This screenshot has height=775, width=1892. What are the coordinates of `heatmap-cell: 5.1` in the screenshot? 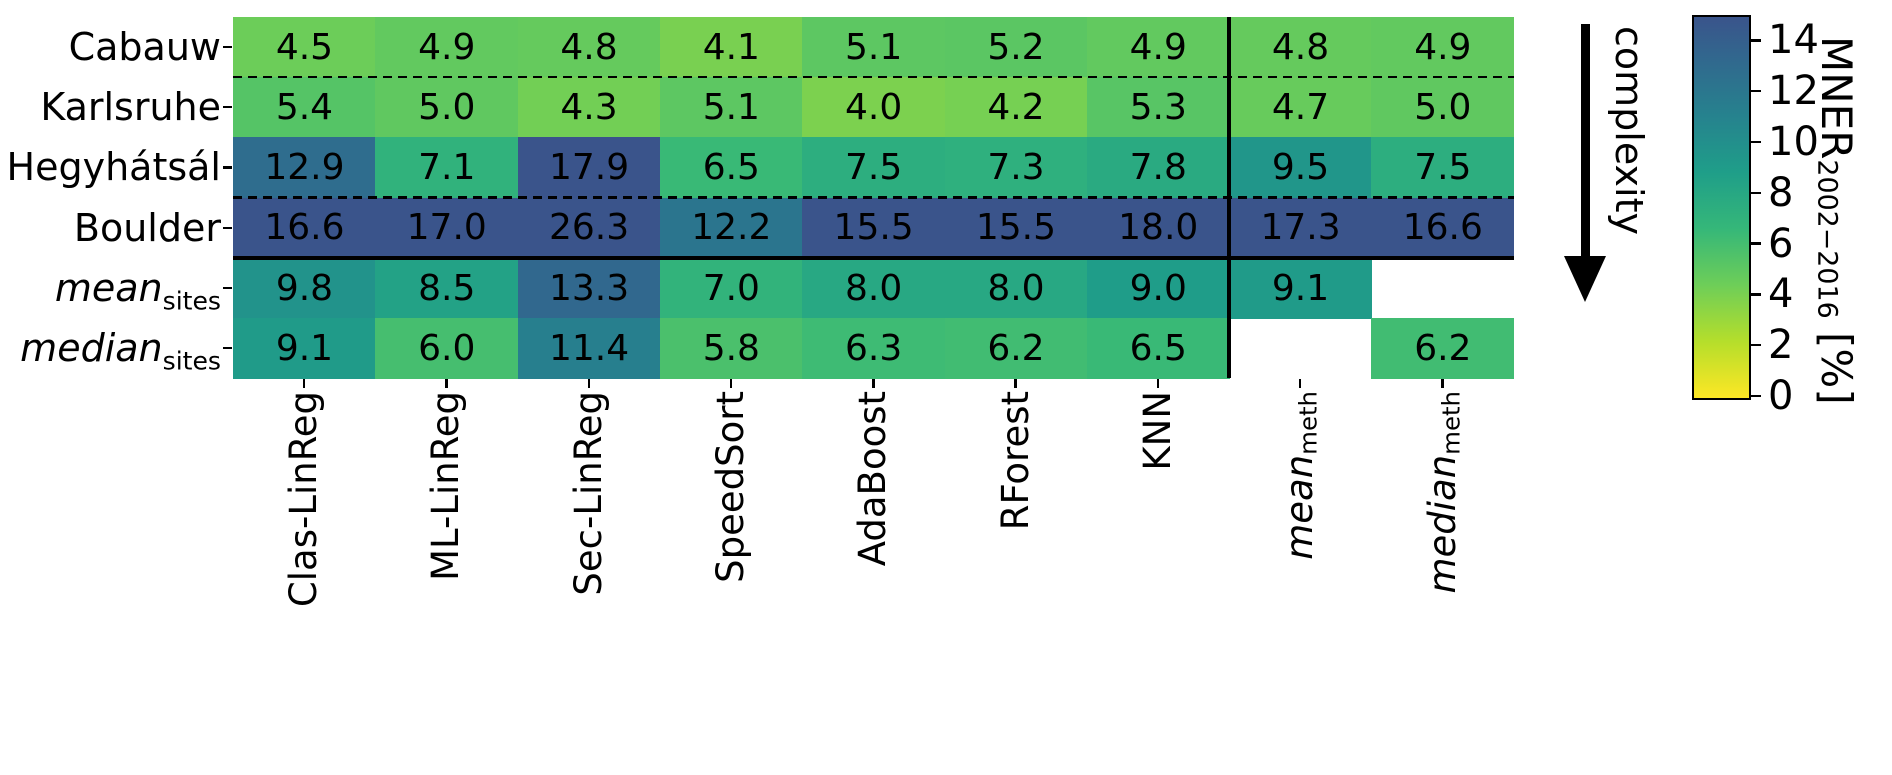 It's located at (731, 107).